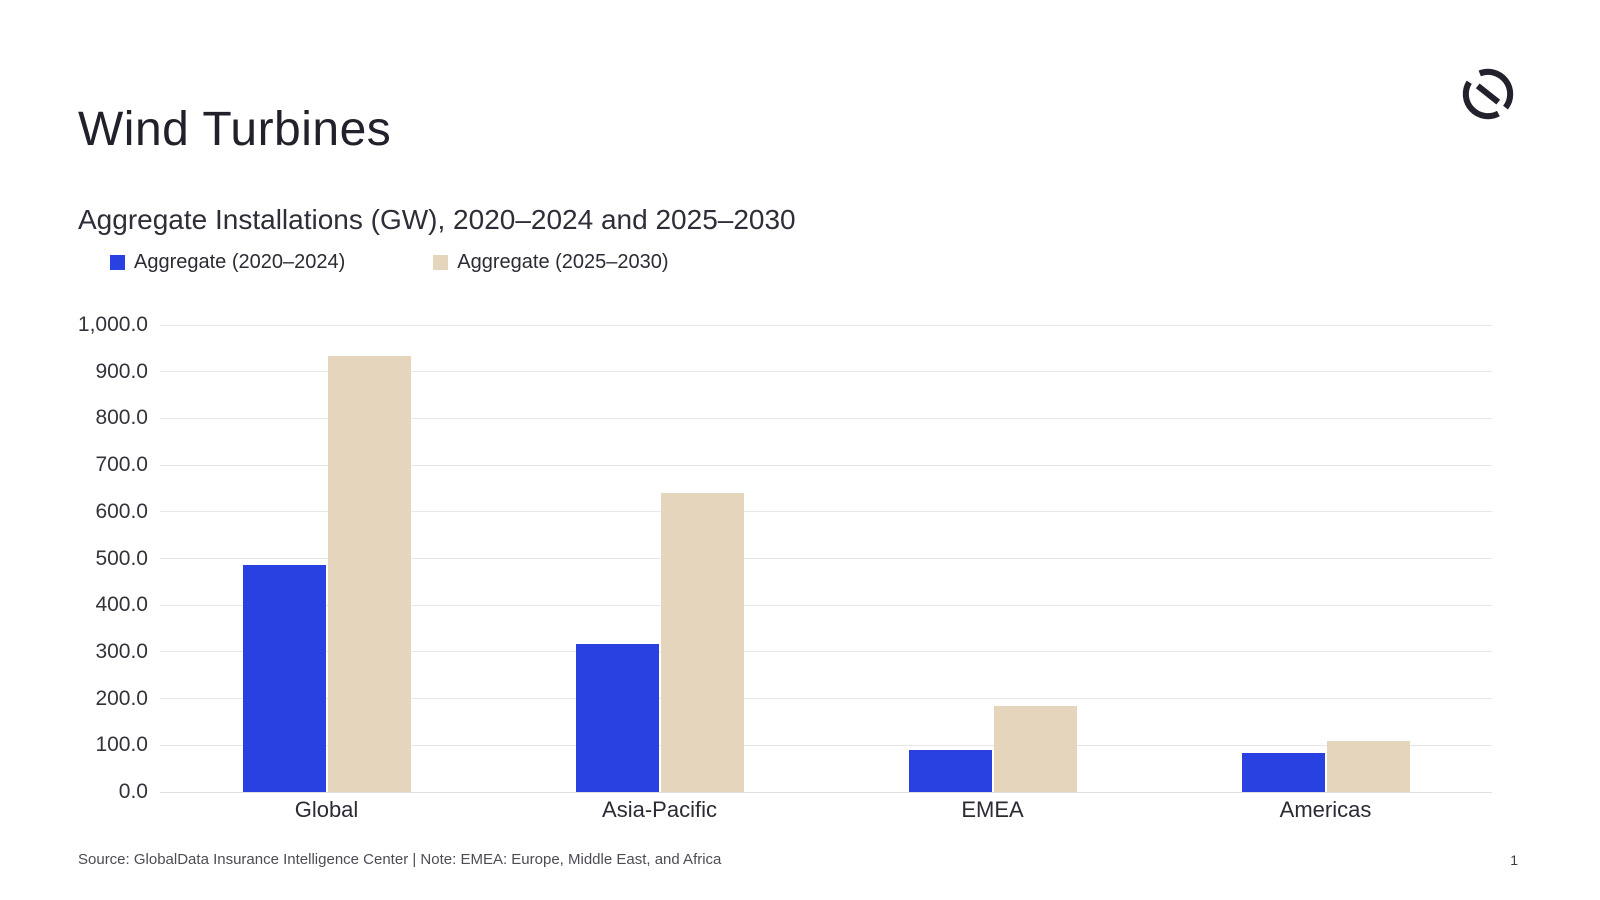 The height and width of the screenshot is (900, 1600). What do you see at coordinates (659, 809) in the screenshot?
I see `category-label: Asia-Pacific` at bounding box center [659, 809].